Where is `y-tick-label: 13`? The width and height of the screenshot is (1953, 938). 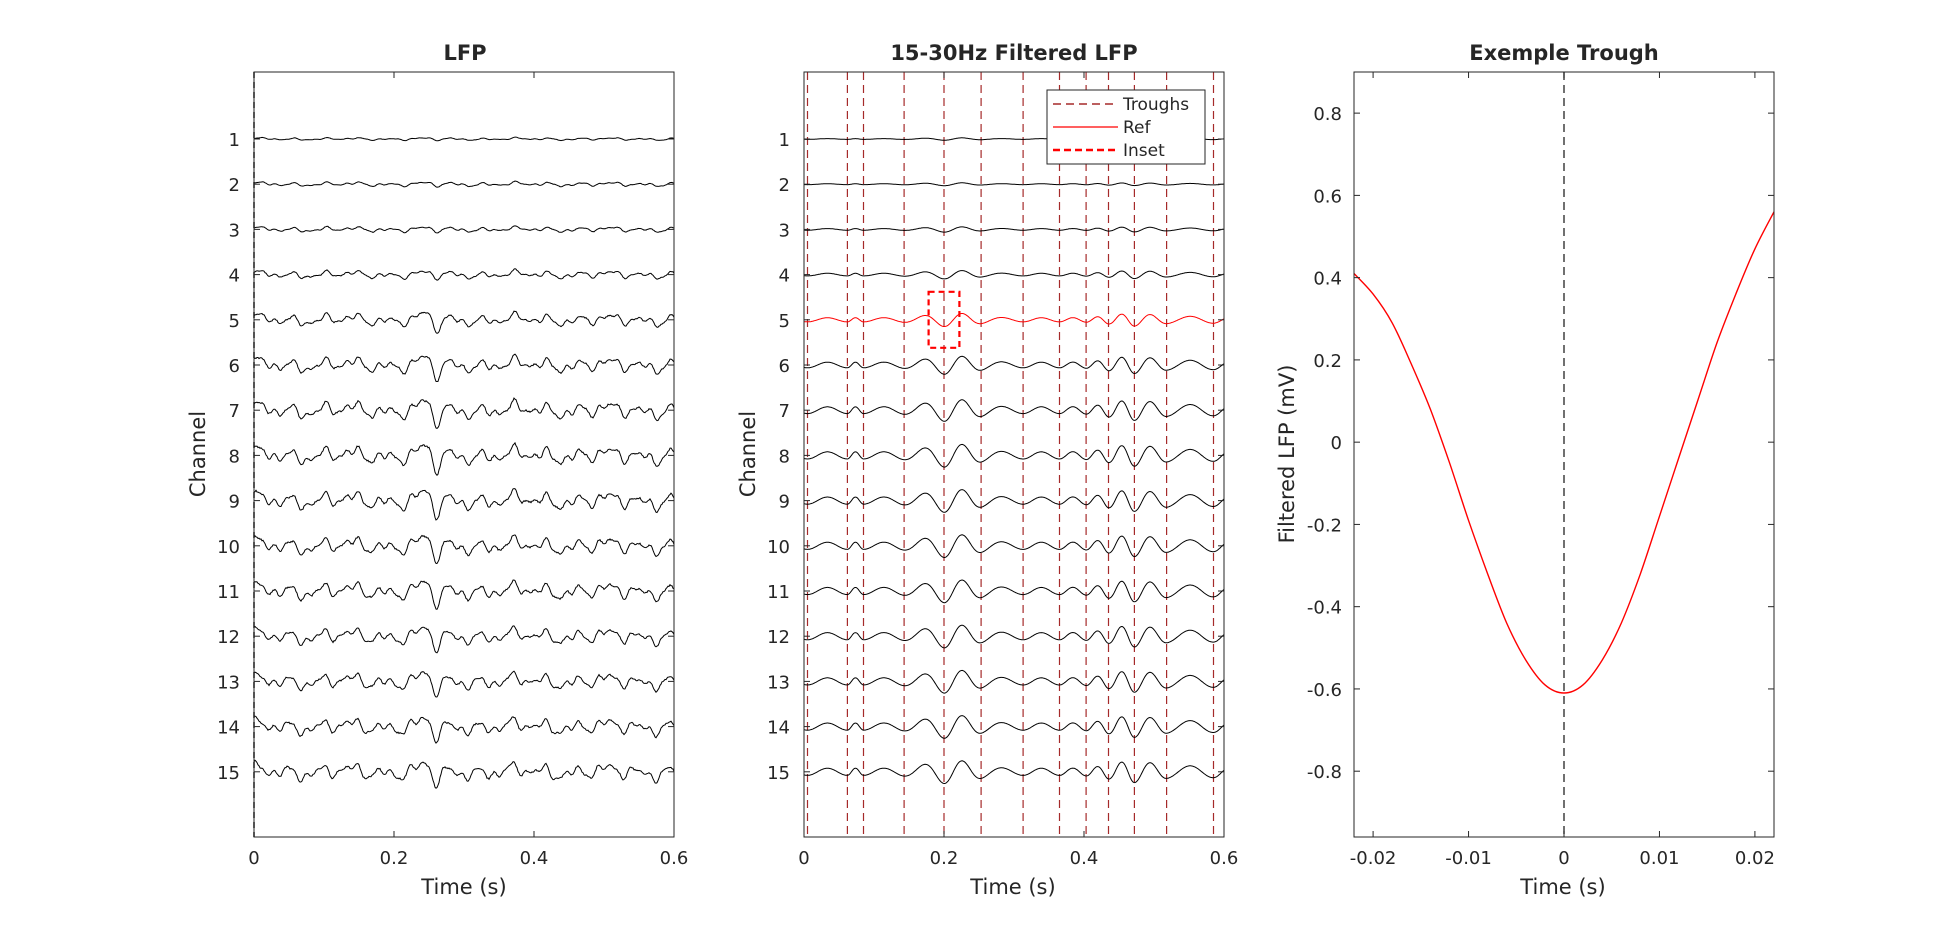
y-tick-label: 13 is located at coordinates (778, 682).